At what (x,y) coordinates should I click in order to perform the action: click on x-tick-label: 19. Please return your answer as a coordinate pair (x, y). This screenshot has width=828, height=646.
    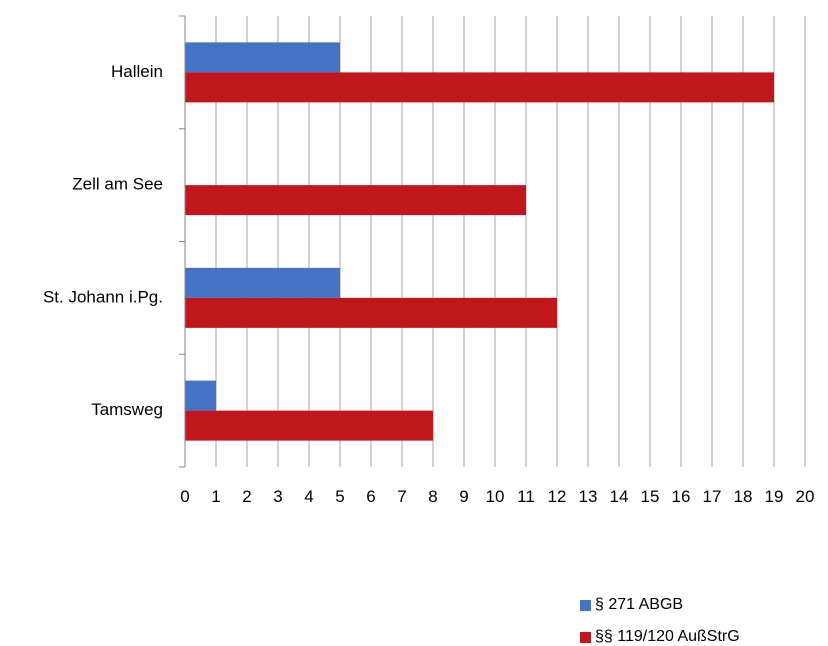
    Looking at the image, I should click on (774, 496).